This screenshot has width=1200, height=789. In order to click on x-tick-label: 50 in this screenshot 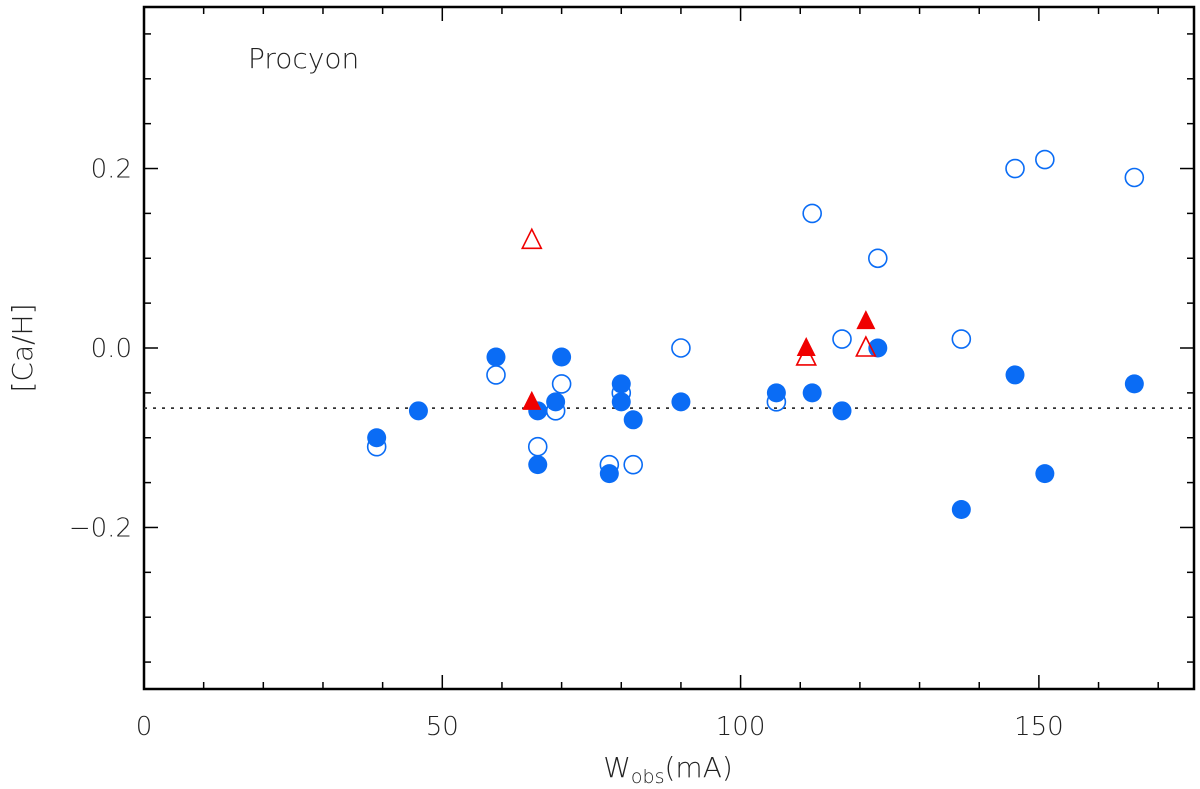, I will do `click(442, 727)`.